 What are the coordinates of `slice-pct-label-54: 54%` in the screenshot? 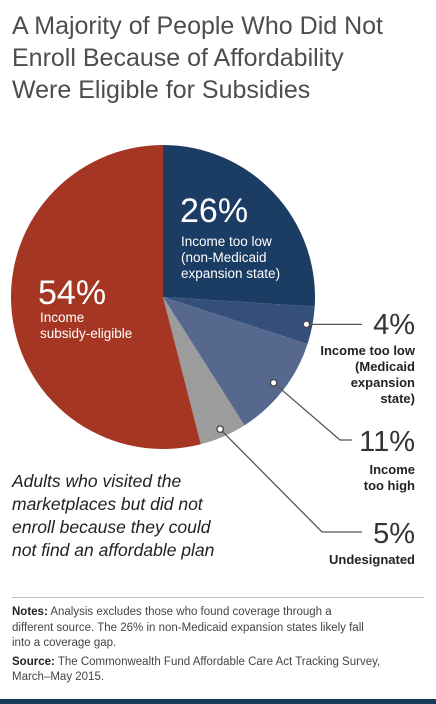 It's located at (72, 293).